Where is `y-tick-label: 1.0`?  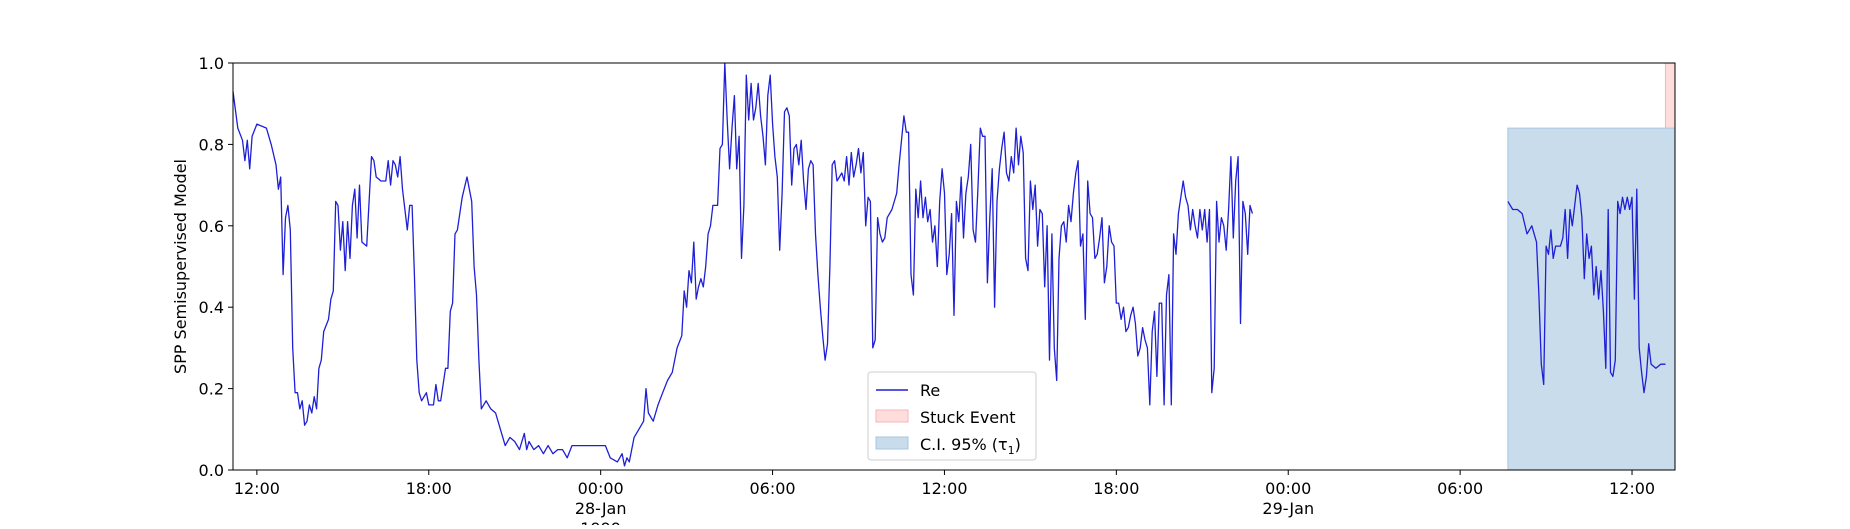 y-tick-label: 1.0 is located at coordinates (211, 63).